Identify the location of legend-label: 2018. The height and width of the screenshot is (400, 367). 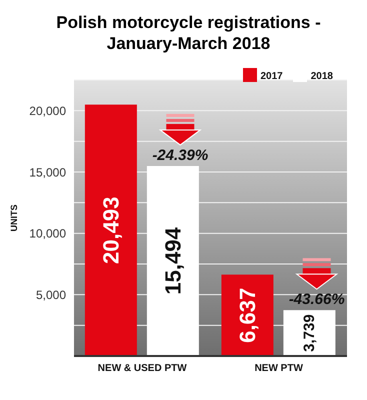
(321, 76).